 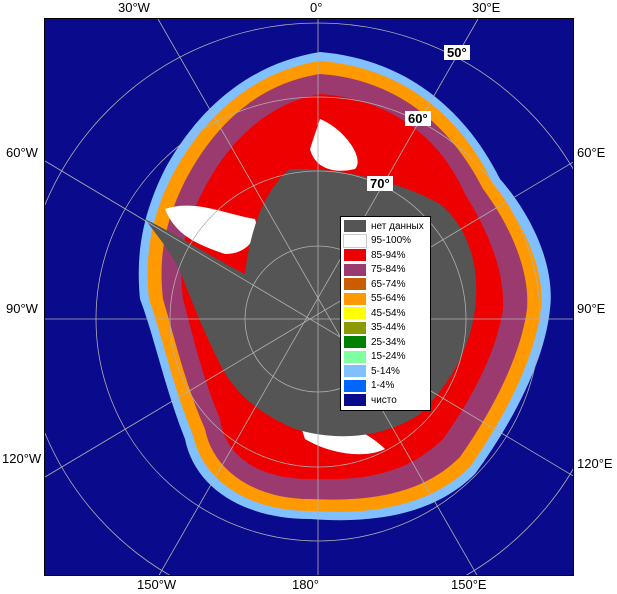 What do you see at coordinates (316, 7) in the screenshot?
I see `edge-label-0-top: 0°` at bounding box center [316, 7].